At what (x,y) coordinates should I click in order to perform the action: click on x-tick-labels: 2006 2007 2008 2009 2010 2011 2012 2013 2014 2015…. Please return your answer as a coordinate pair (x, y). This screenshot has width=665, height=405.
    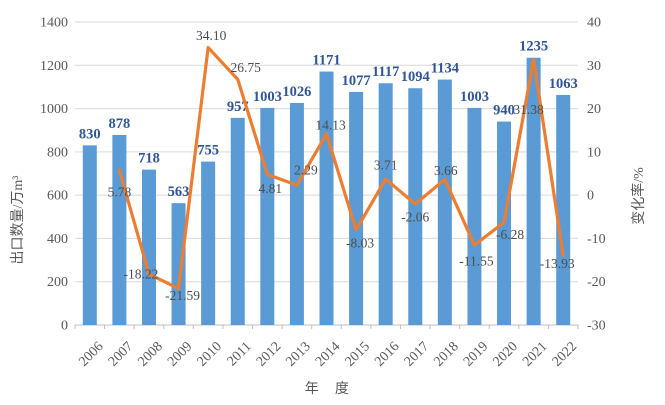
    Looking at the image, I should click on (328, 354).